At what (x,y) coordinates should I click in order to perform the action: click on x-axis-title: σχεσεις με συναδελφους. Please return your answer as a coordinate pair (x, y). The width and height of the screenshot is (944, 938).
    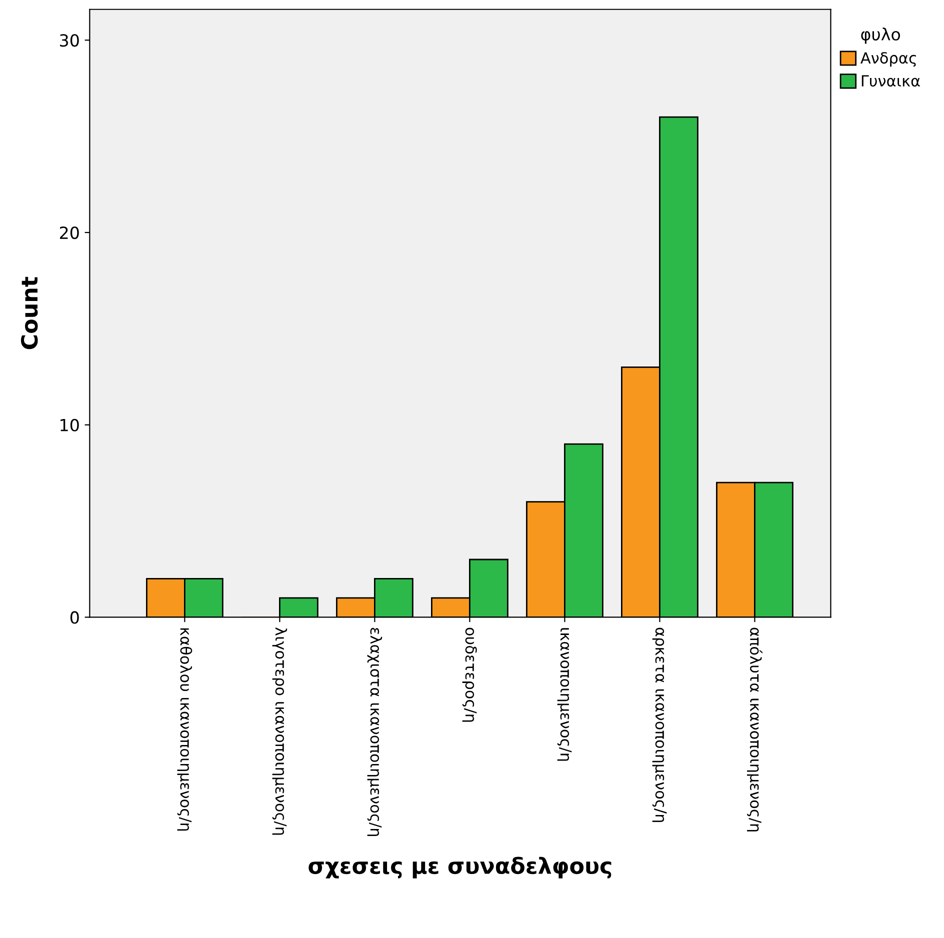
    Looking at the image, I should click on (460, 867).